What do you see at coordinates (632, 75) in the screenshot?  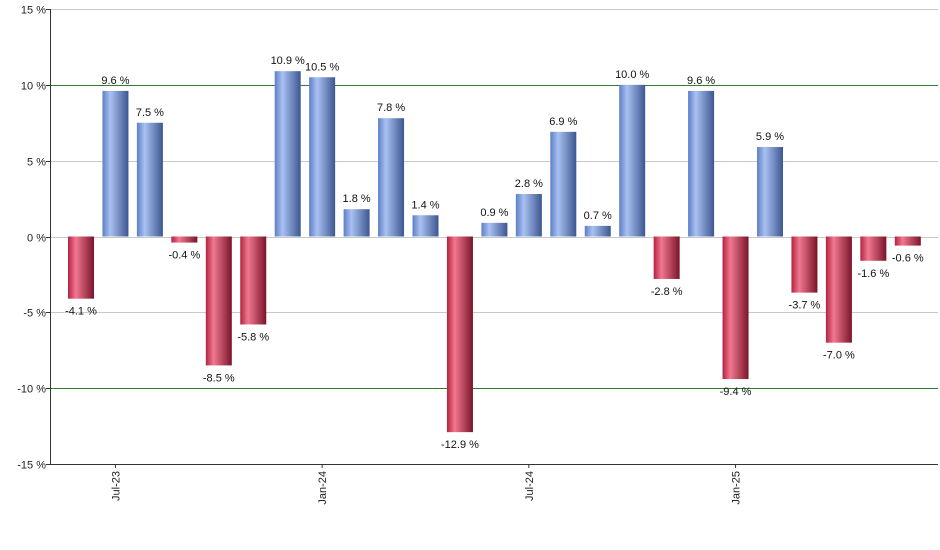 I see `bar-value-label: 10.0 %` at bounding box center [632, 75].